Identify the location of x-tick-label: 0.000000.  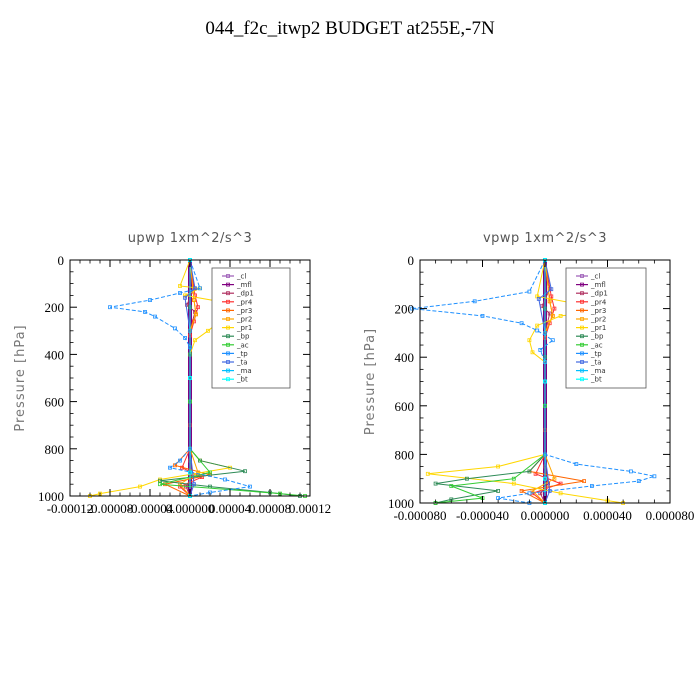
(545, 515).